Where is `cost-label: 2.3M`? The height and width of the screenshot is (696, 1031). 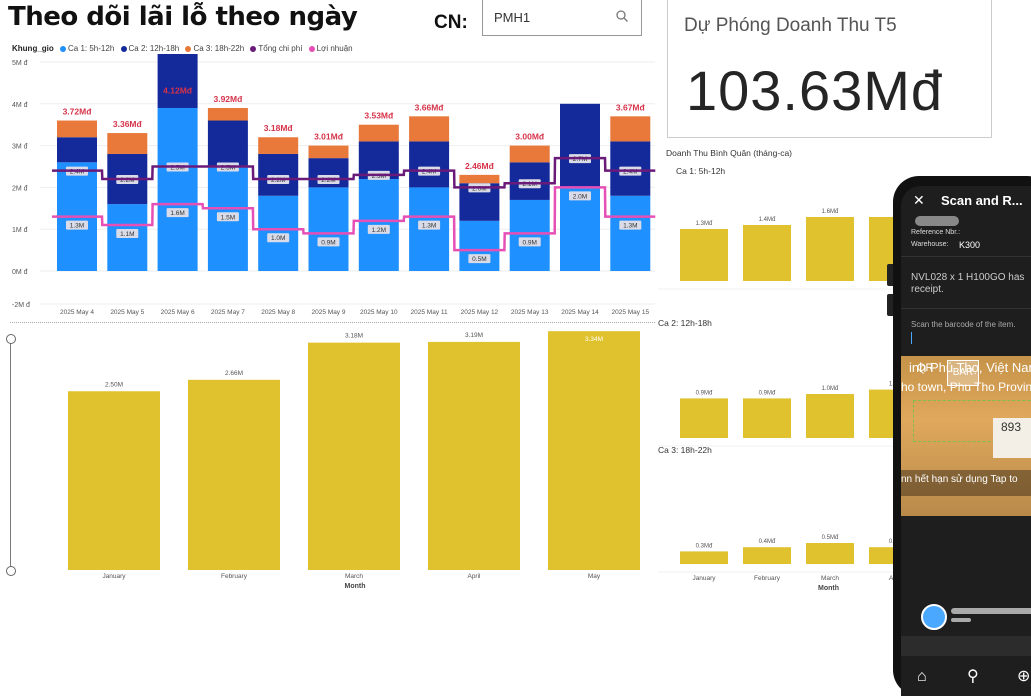
cost-label: 2.3M is located at coordinates (379, 176).